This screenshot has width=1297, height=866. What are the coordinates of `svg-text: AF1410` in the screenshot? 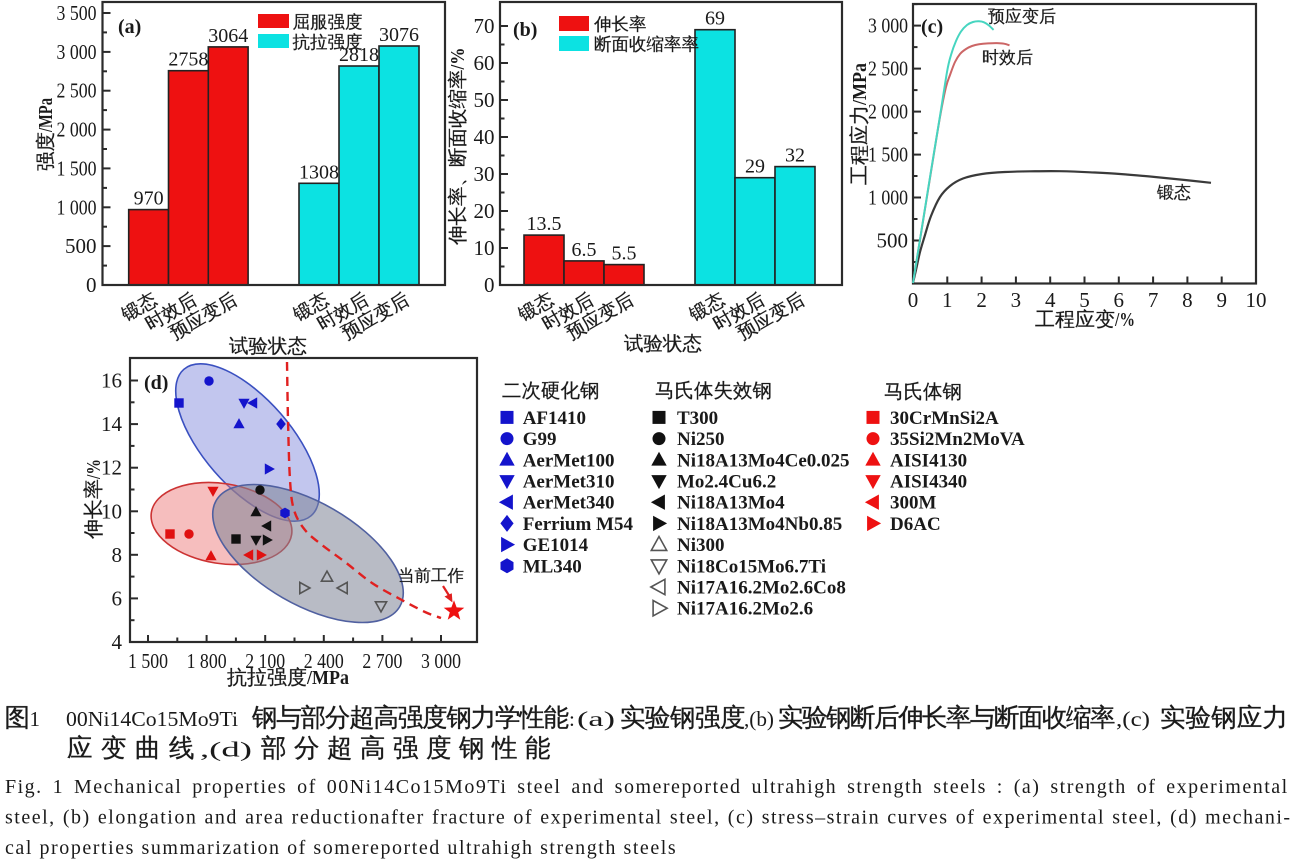 It's located at (554, 418).